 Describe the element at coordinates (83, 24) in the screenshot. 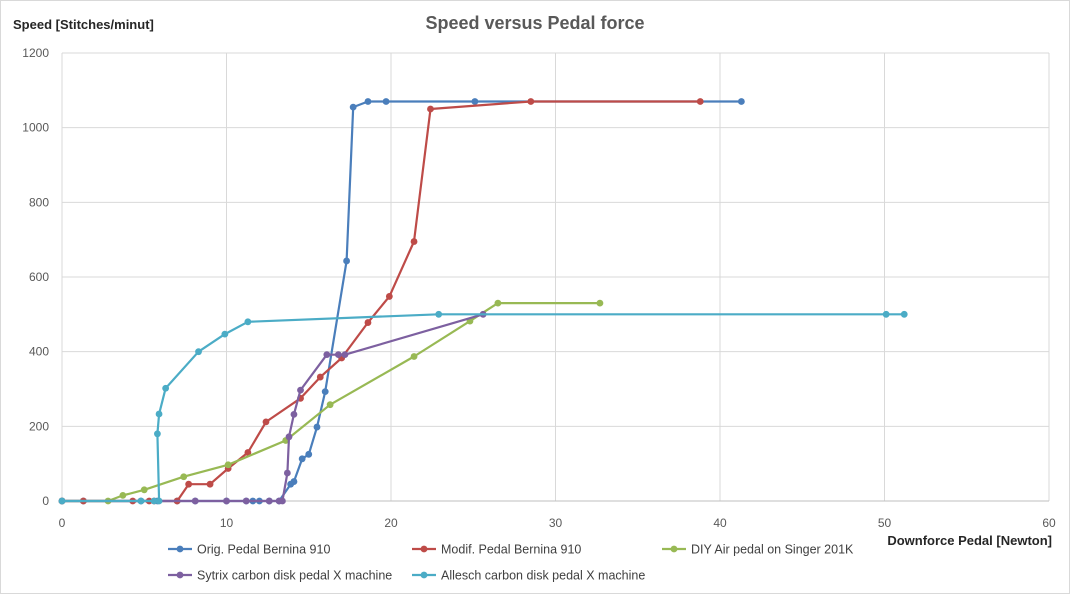

I see `y-axis-title: Speed [Stitches/minut]` at that location.